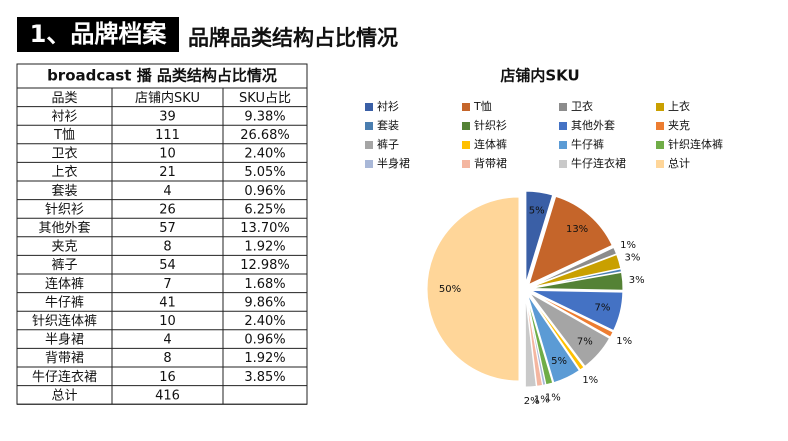 The image size is (788, 441). What do you see at coordinates (64, 321) in the screenshot?
I see `table-cell: 针织连体裤` at bounding box center [64, 321].